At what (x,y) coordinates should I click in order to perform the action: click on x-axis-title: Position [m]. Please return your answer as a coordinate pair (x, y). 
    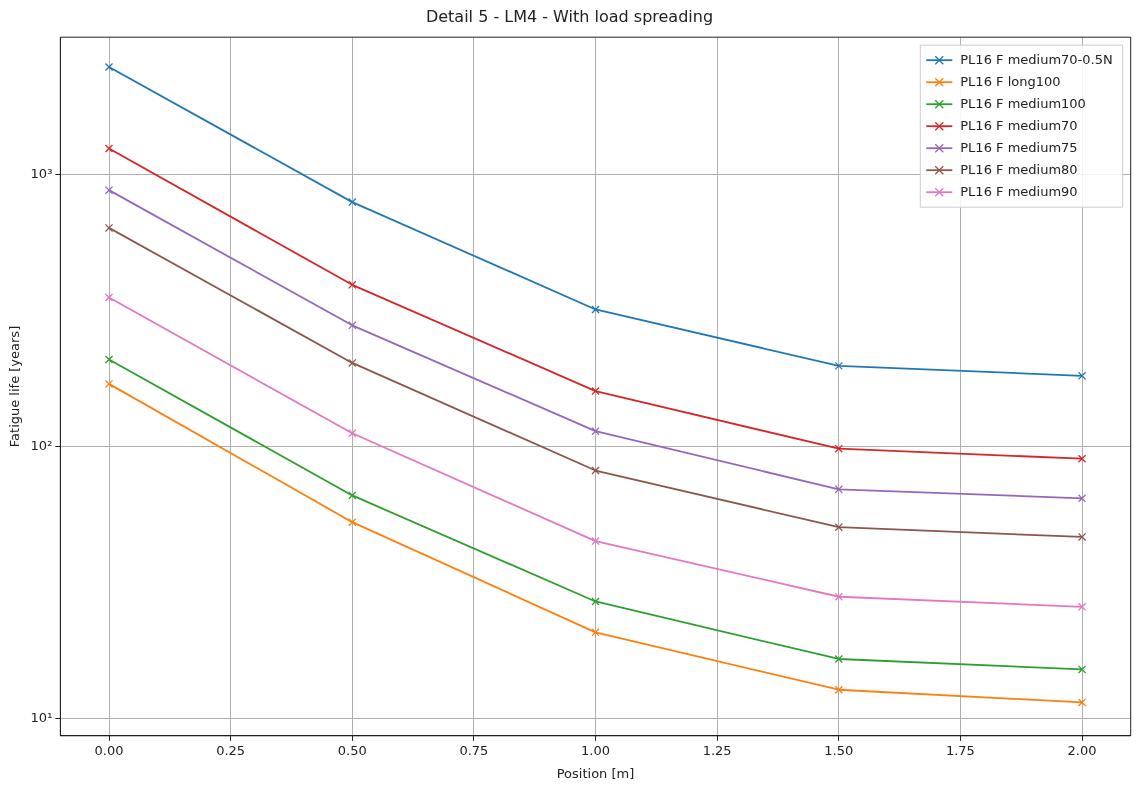
    Looking at the image, I should click on (595, 773).